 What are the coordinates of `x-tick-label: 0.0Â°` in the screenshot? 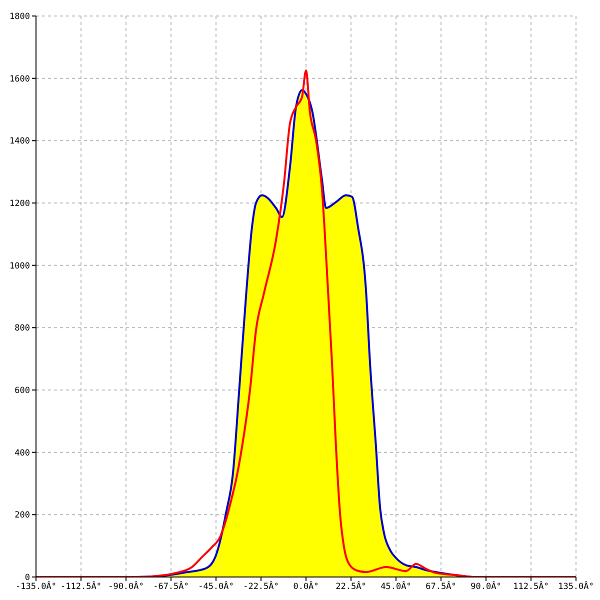 It's located at (306, 586).